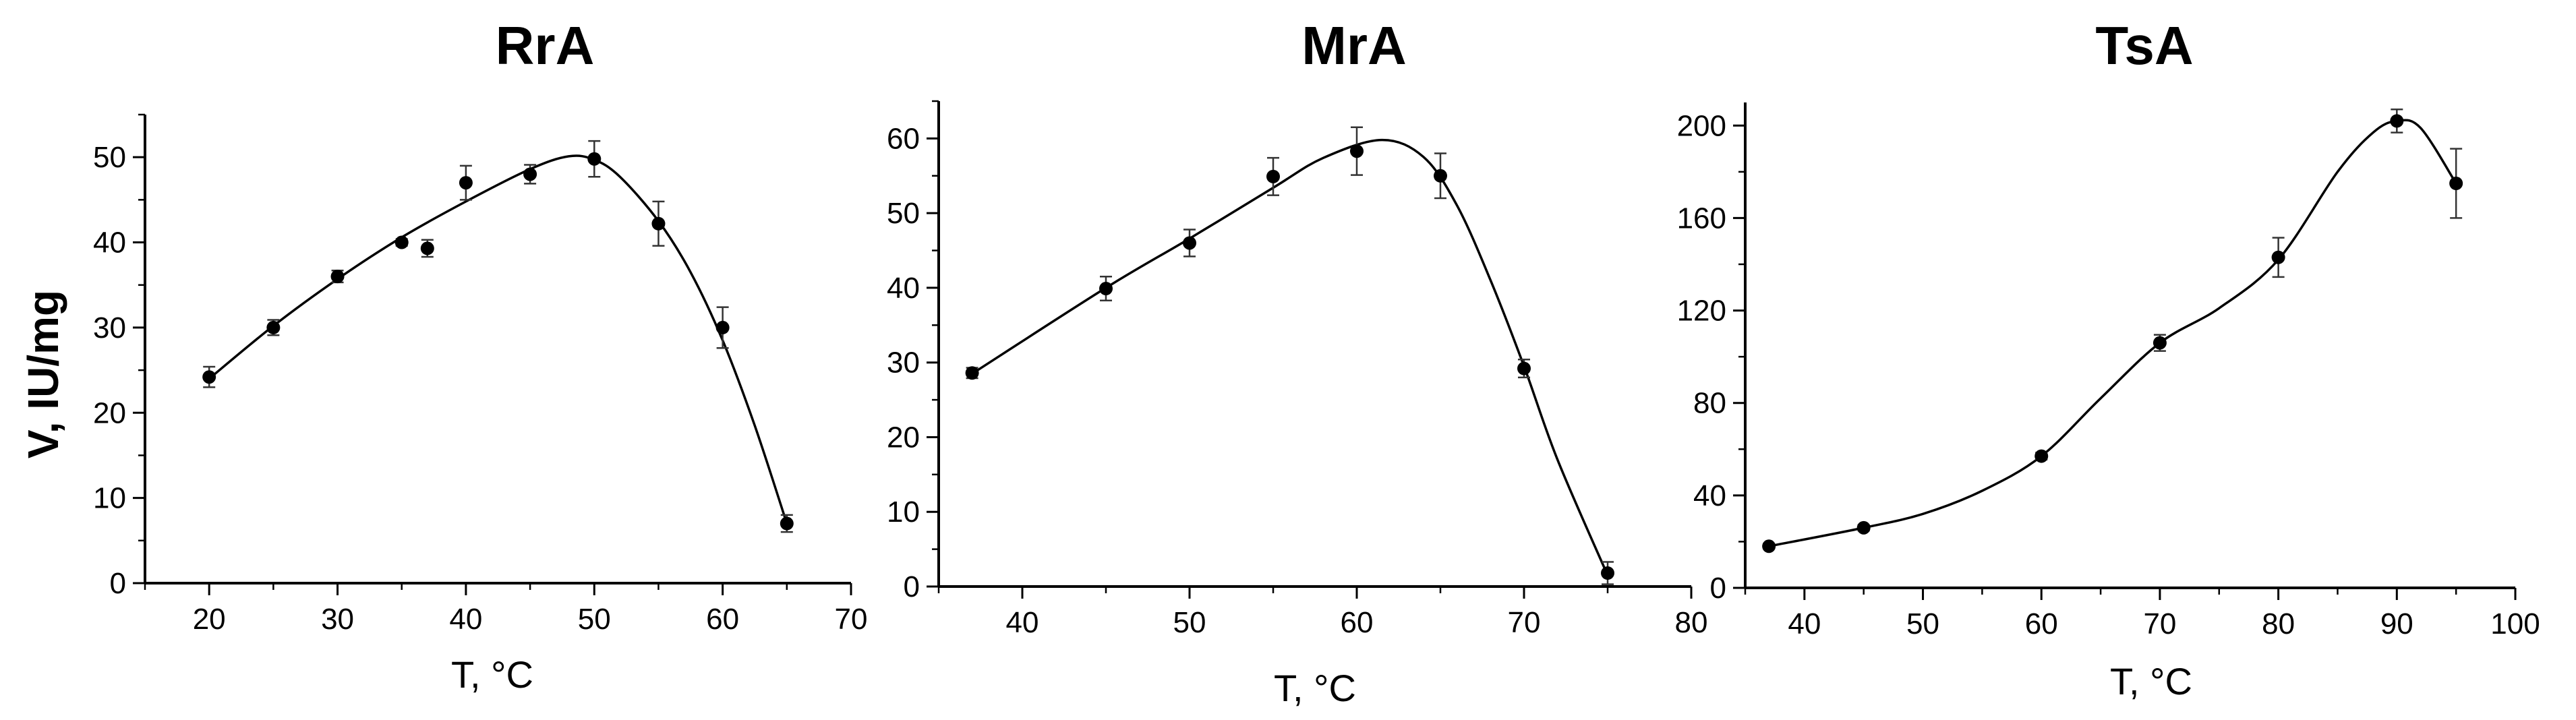 Image resolution: width=2576 pixels, height=720 pixels. Describe the element at coordinates (594, 619) in the screenshot. I see `rra-x-tick-label: 50` at that location.